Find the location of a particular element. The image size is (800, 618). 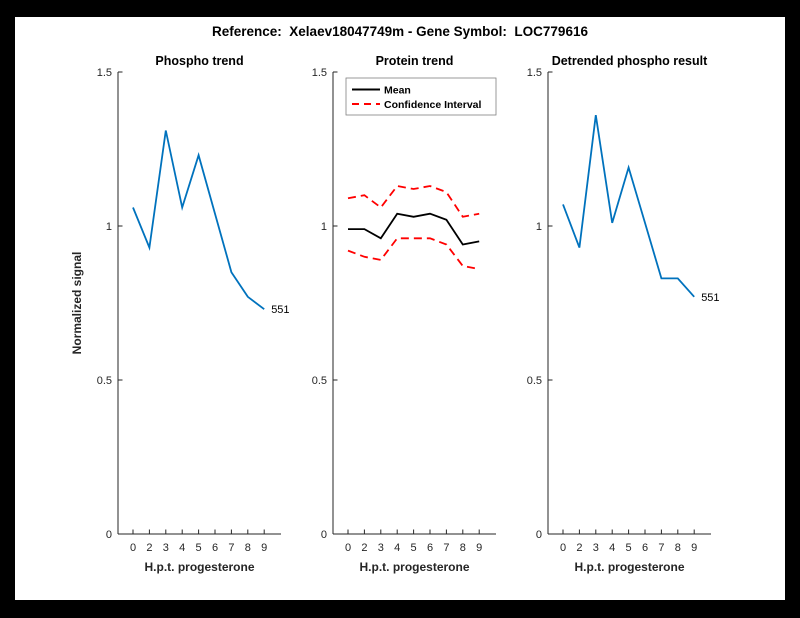

series-line-phospho-signal is located at coordinates (198, 220).